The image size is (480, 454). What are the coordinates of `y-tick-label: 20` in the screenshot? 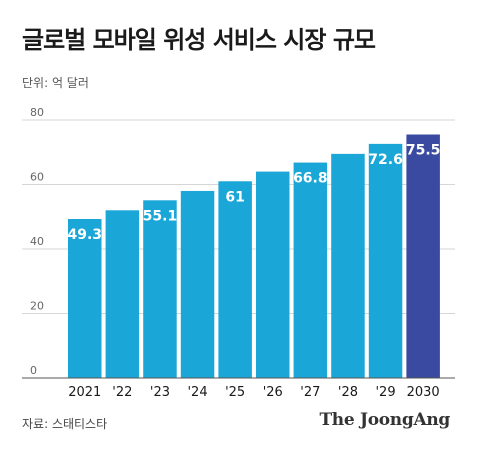 It's located at (37, 306).